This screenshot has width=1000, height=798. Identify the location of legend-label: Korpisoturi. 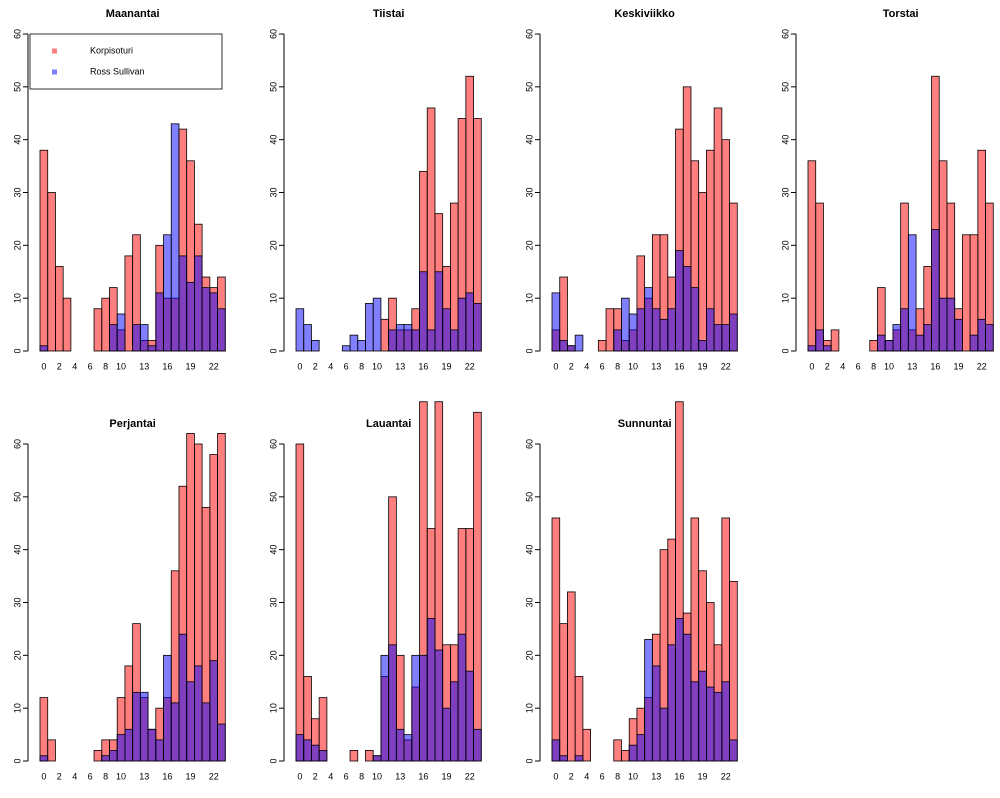
(111, 50).